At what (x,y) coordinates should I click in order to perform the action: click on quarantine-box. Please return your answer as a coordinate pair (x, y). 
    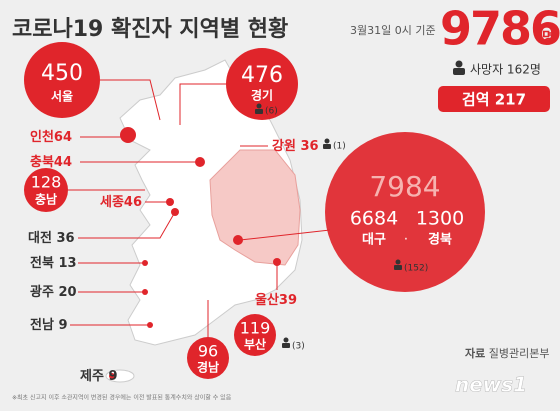
    Looking at the image, I should click on (494, 99).